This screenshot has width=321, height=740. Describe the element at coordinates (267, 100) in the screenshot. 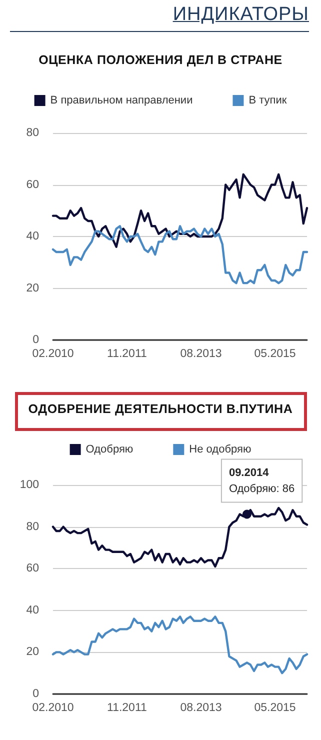

I see `legend-label: В тупик` at that location.